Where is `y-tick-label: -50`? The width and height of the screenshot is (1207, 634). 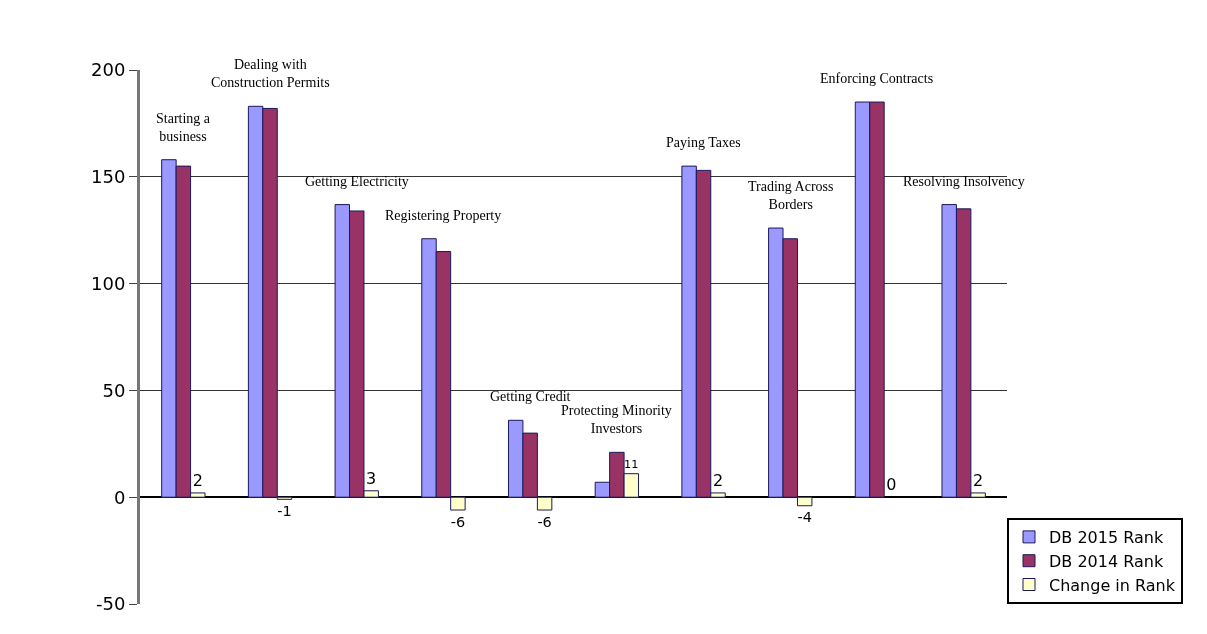
y-tick-label: -50 is located at coordinates (110, 604).